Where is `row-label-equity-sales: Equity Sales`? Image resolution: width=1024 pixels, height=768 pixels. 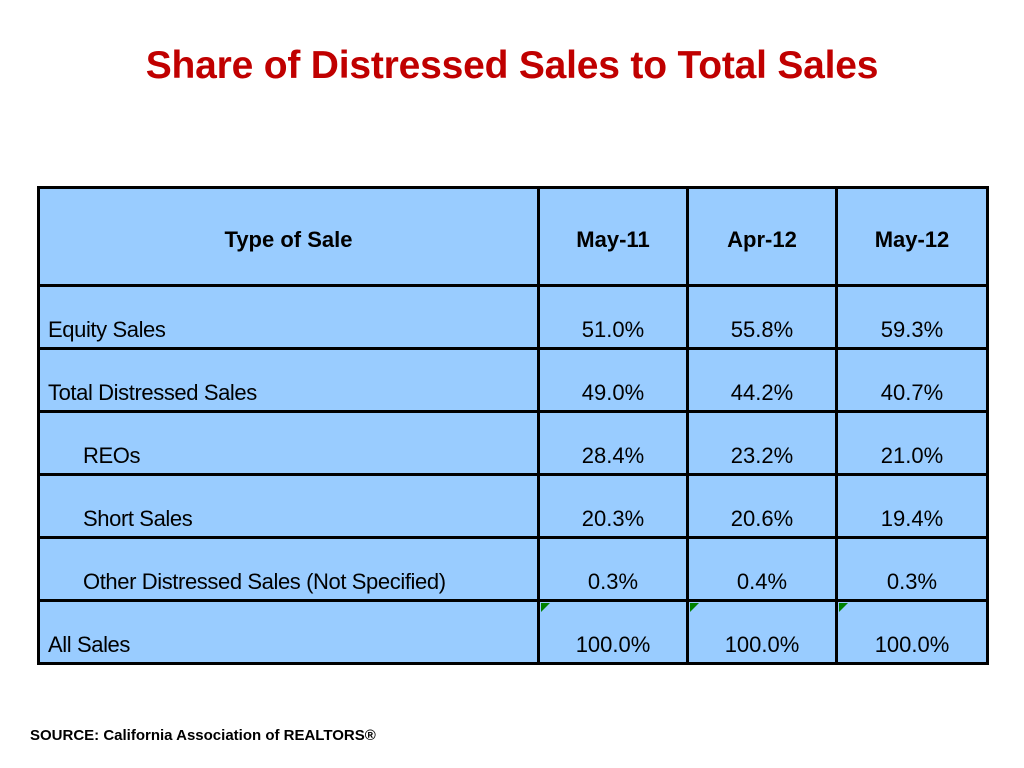
row-label-equity-sales: Equity Sales is located at coordinates (288, 317).